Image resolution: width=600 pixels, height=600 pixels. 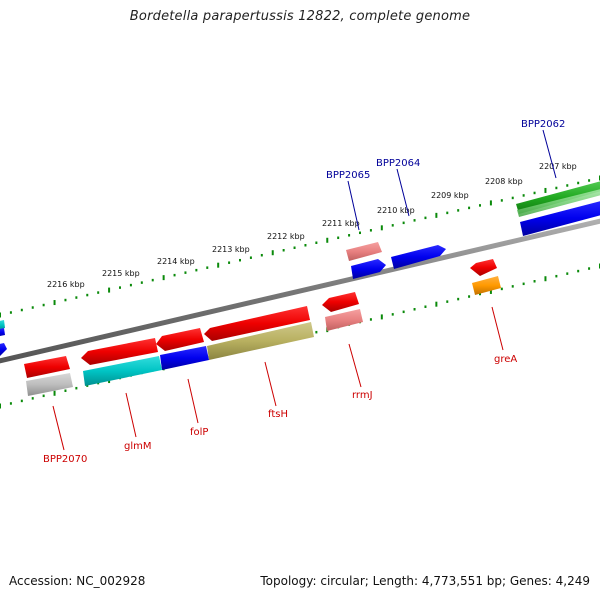 I want to click on tick-label: 2212 kbp, so click(x=286, y=236).